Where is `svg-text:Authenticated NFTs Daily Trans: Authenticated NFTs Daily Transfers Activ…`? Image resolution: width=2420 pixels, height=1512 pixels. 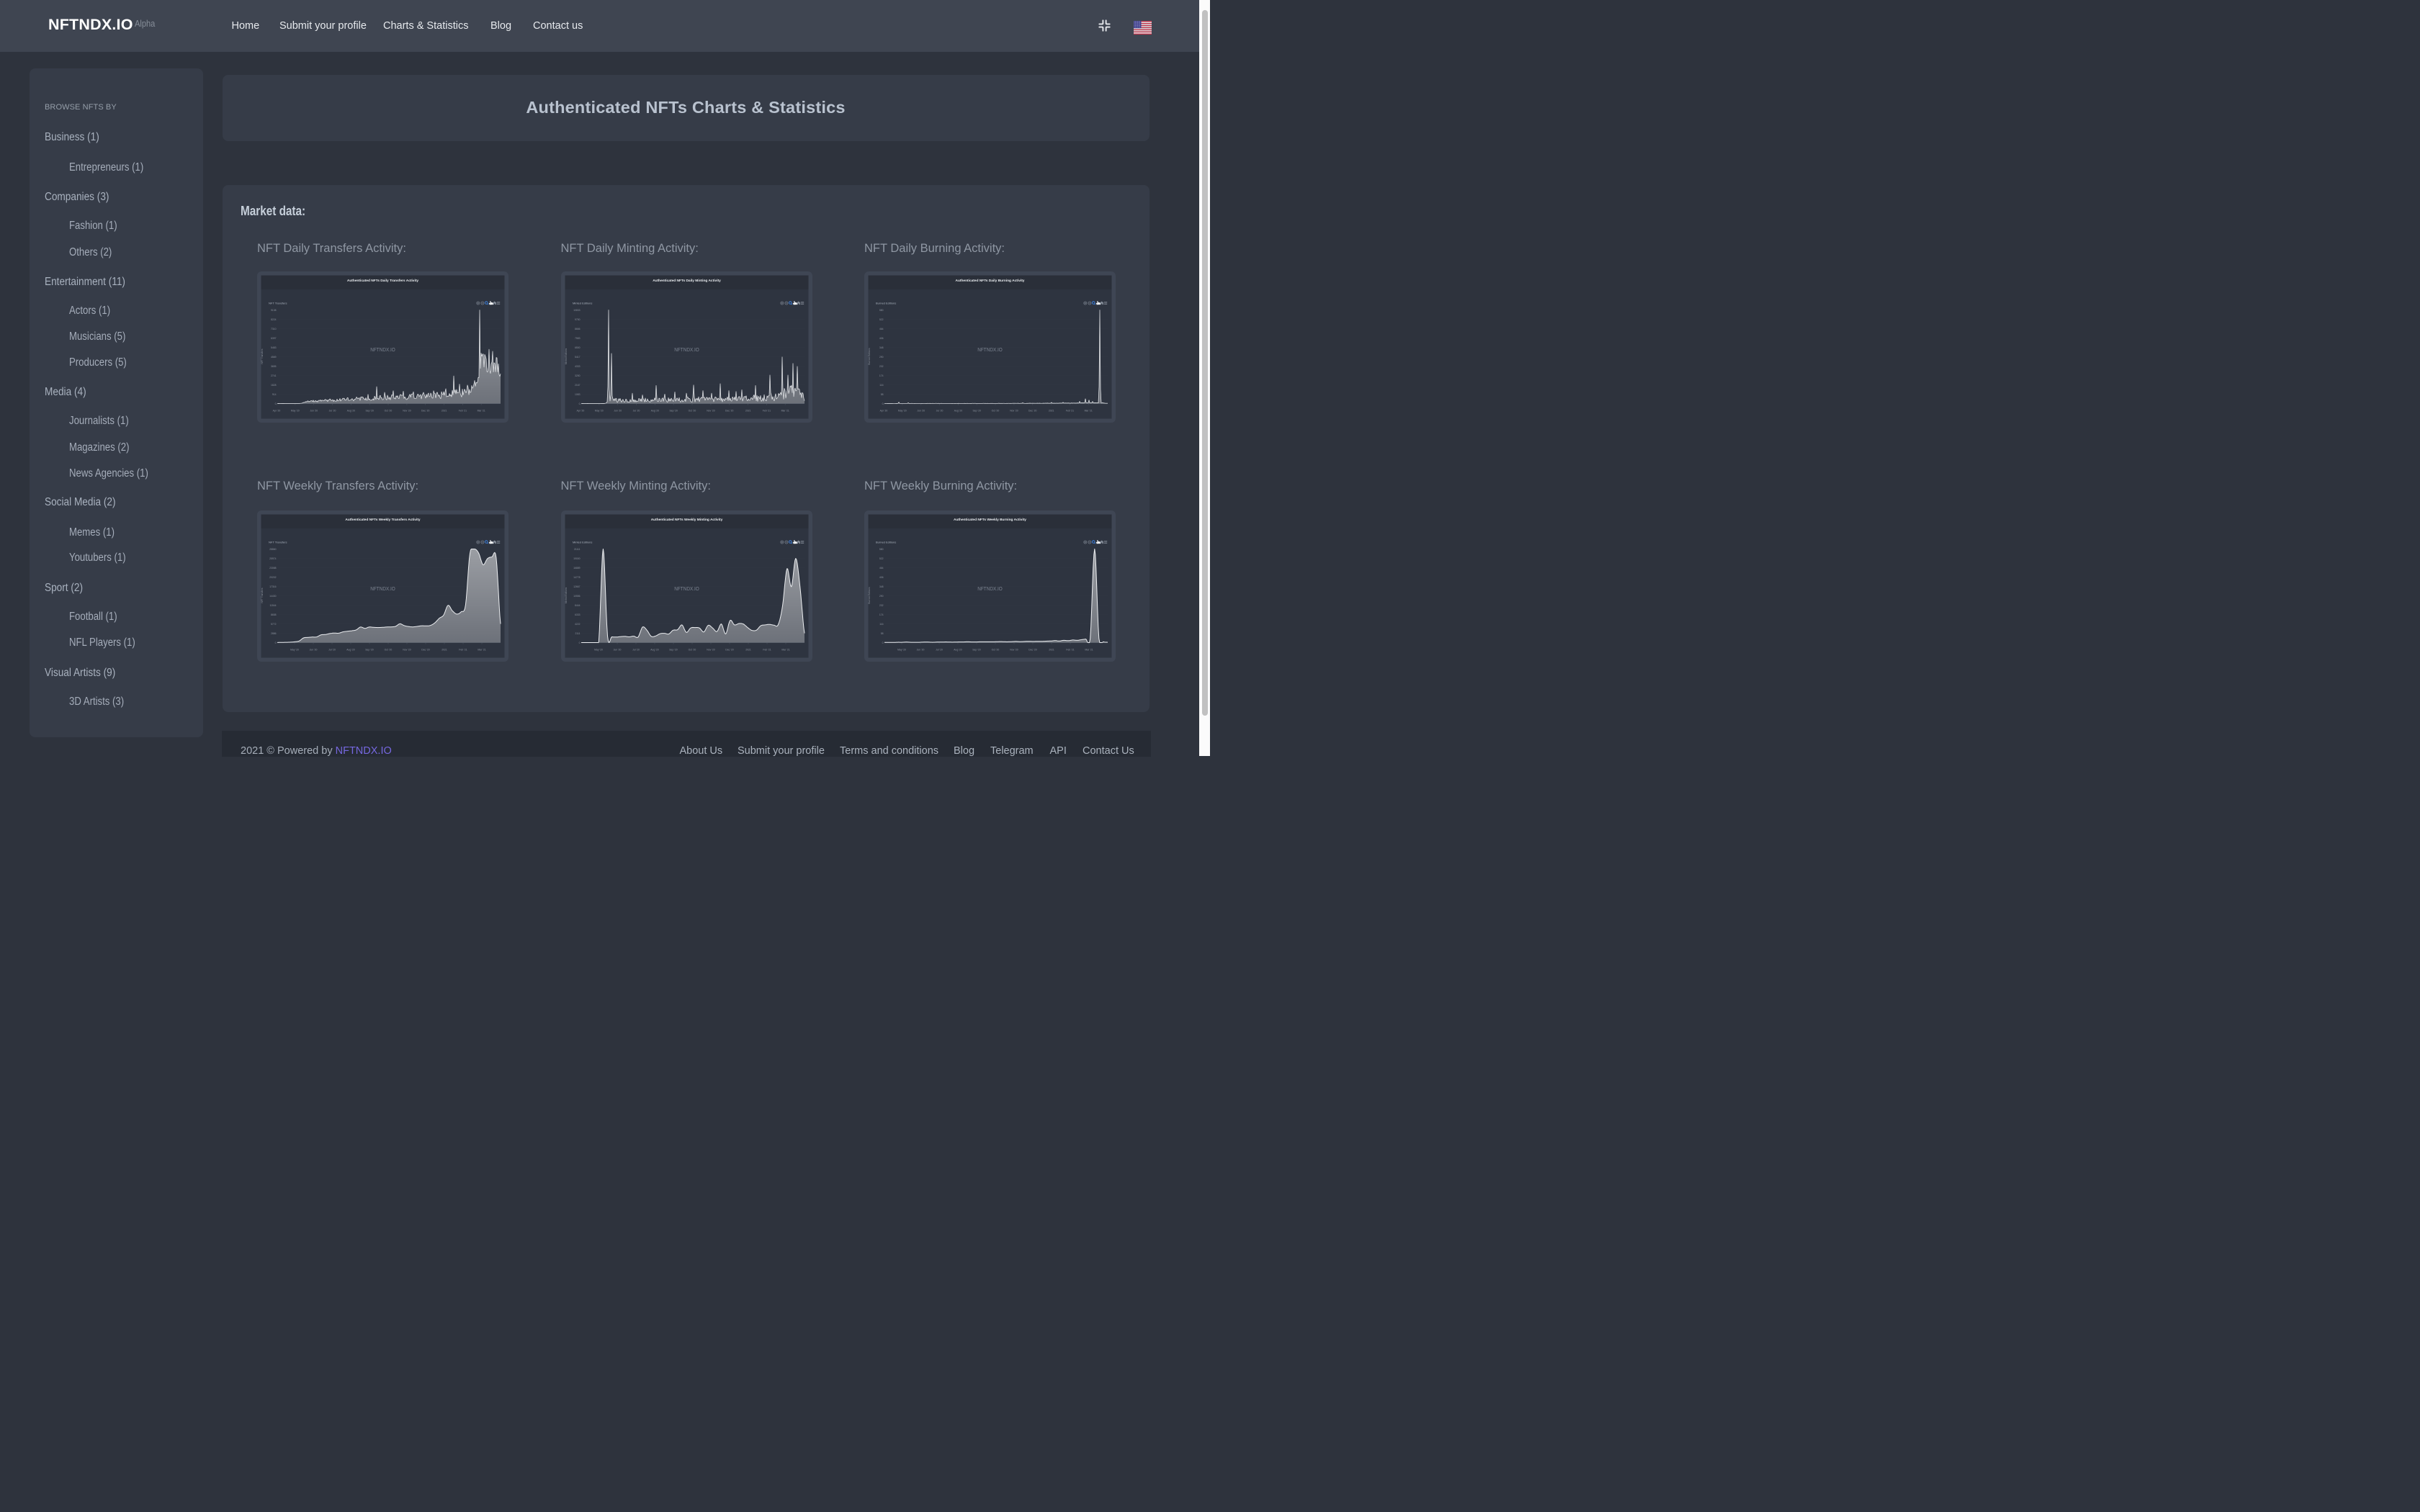
svg-text:Authenticated NFTs Daily Trans: Authenticated NFTs Daily Transfers Activ… is located at coordinates (383, 280).